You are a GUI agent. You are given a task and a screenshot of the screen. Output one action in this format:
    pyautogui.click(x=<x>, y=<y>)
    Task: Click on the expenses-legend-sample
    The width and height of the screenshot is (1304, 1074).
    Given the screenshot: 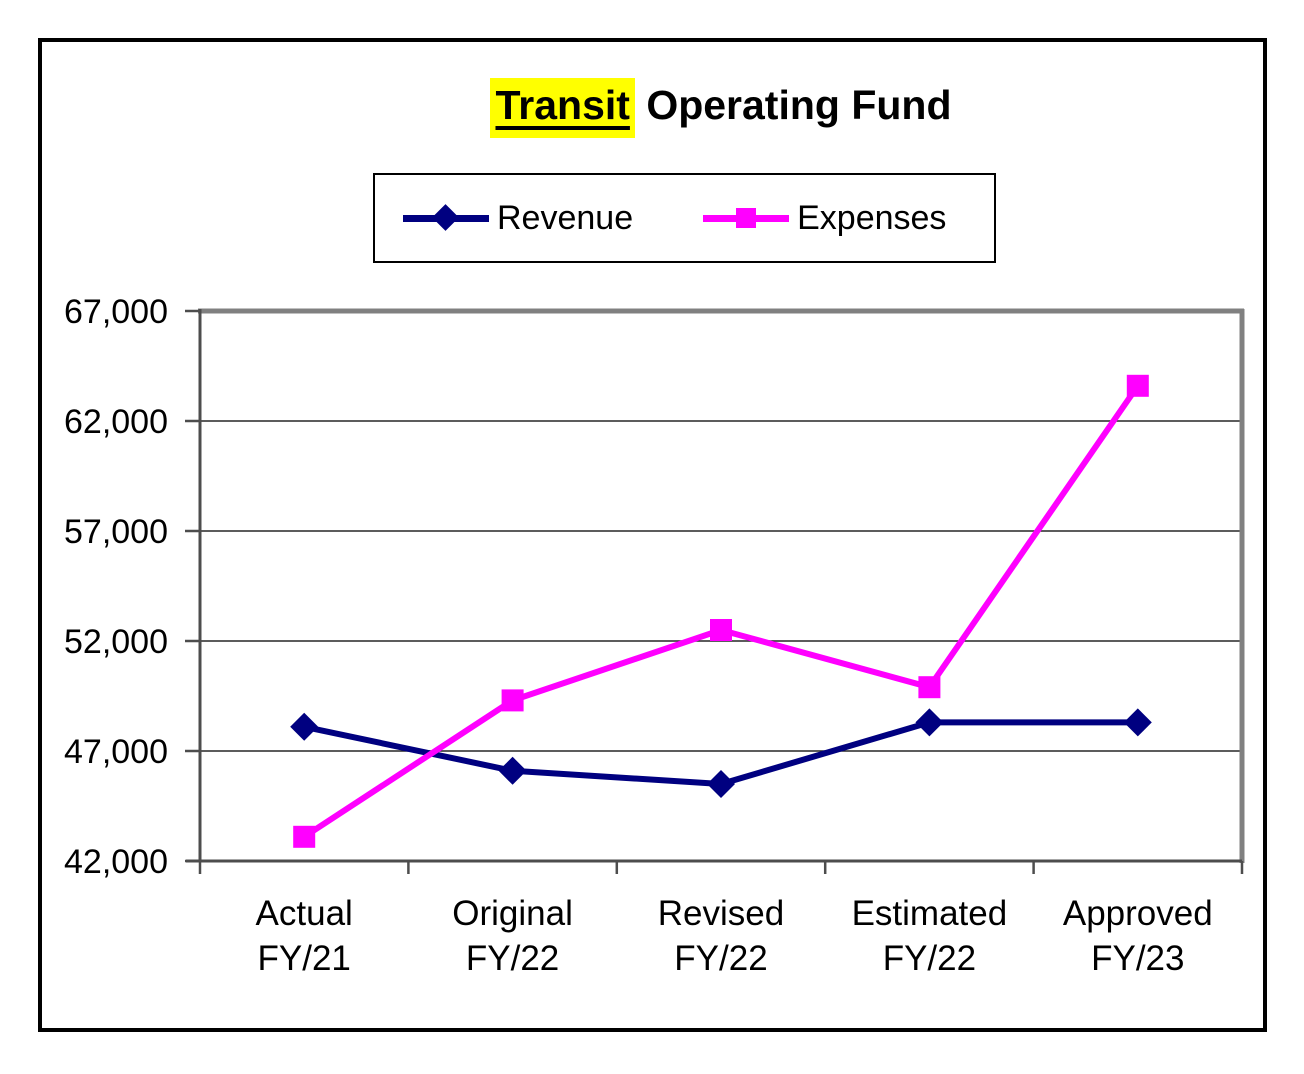 What is the action you would take?
    pyautogui.click(x=746, y=218)
    